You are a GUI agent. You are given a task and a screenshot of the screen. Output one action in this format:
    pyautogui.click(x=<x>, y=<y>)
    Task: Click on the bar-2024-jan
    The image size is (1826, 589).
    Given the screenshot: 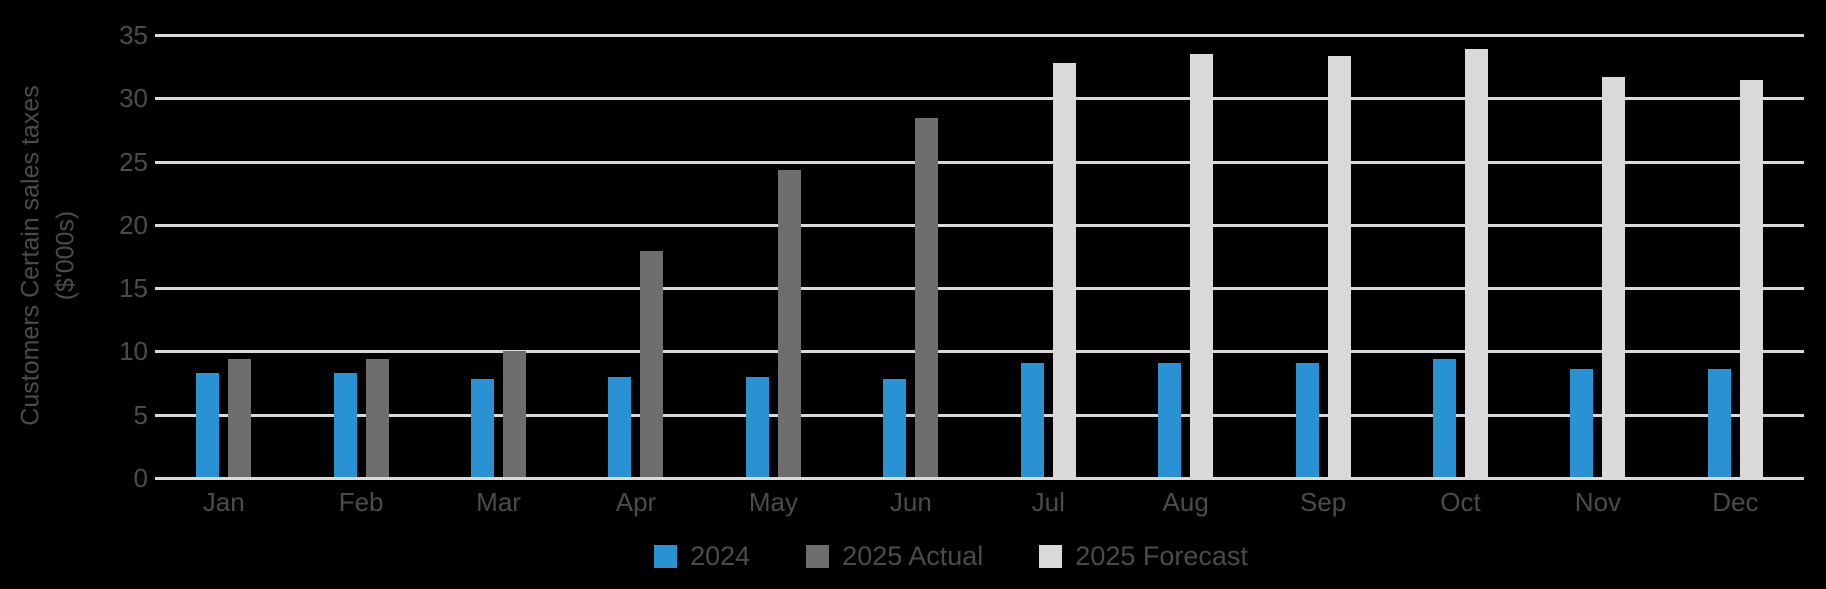 What is the action you would take?
    pyautogui.click(x=208, y=424)
    